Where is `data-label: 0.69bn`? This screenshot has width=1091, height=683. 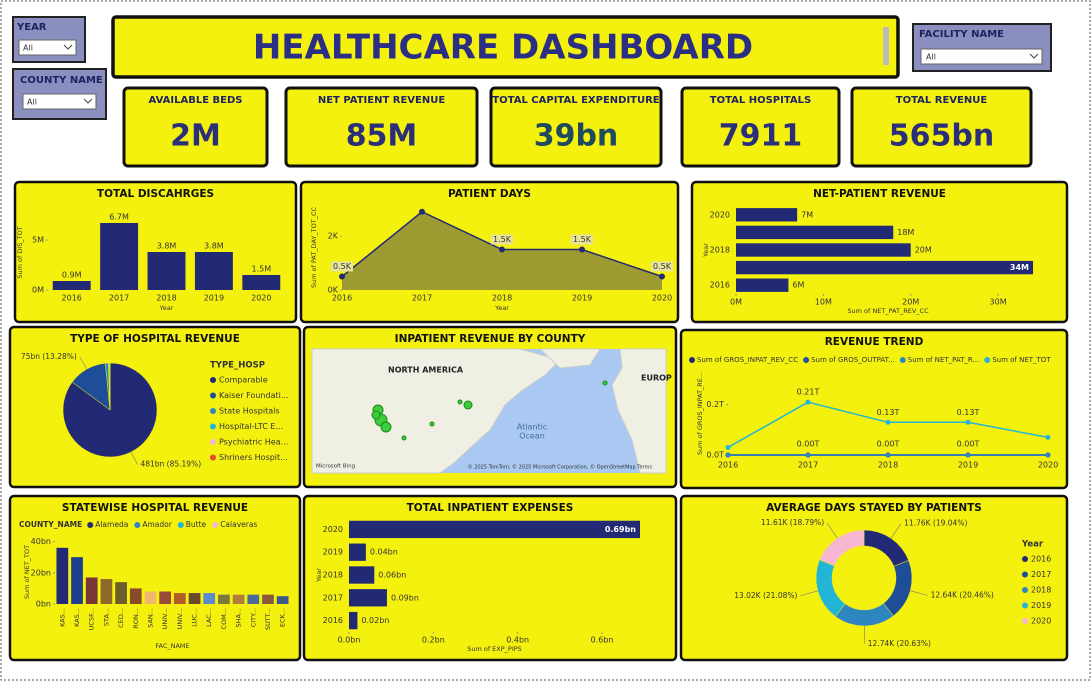 data-label: 0.69bn is located at coordinates (620, 529).